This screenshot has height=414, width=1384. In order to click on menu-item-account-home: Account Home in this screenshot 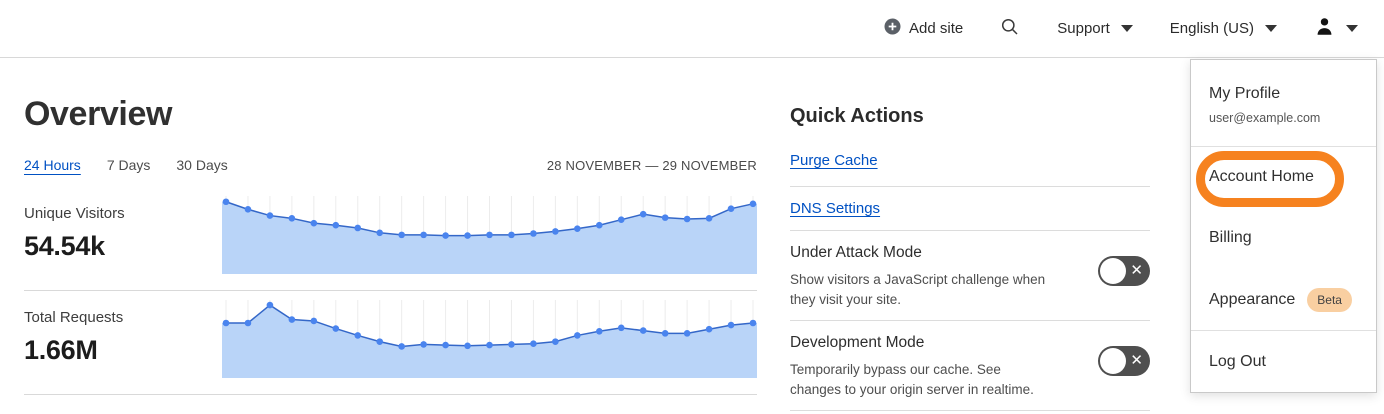, I will do `click(1261, 176)`.